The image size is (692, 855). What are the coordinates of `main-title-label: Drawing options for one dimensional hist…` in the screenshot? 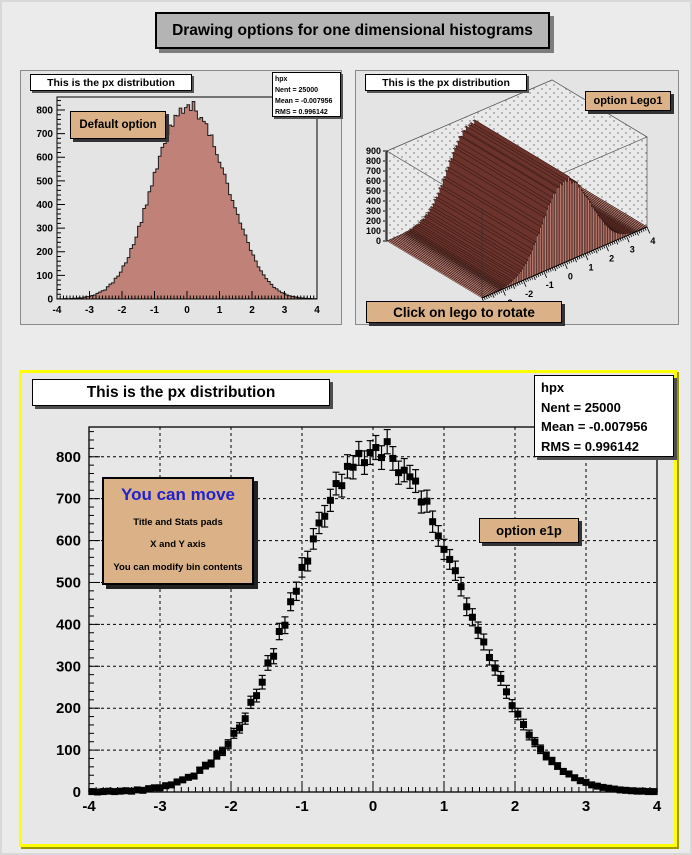 It's located at (352, 30).